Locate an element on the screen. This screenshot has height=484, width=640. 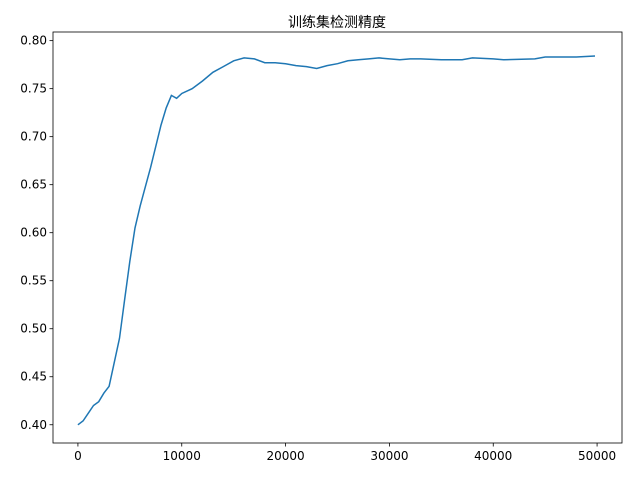
y-tick-label: 0.40 is located at coordinates (33, 425).